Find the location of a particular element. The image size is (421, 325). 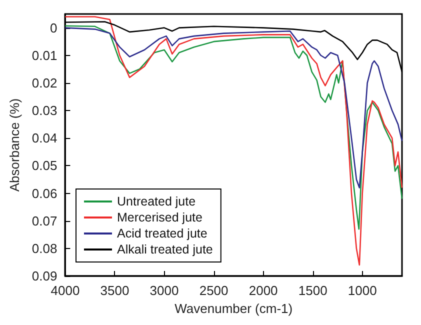

y-tick-label: 0.01 is located at coordinates (45, 55).